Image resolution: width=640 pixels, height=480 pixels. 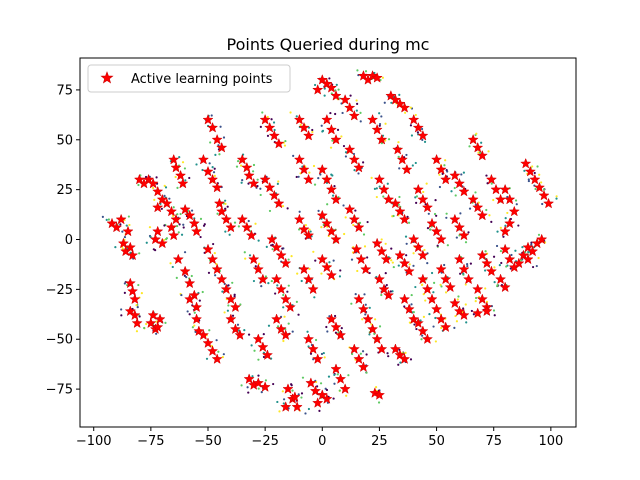 I want to click on x-tick-label: −75, so click(x=150, y=441).